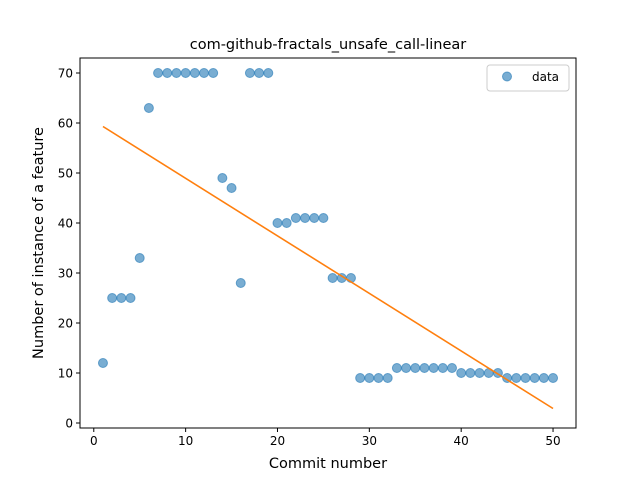  What do you see at coordinates (69, 424) in the screenshot?
I see `y-tick-label: 0` at bounding box center [69, 424].